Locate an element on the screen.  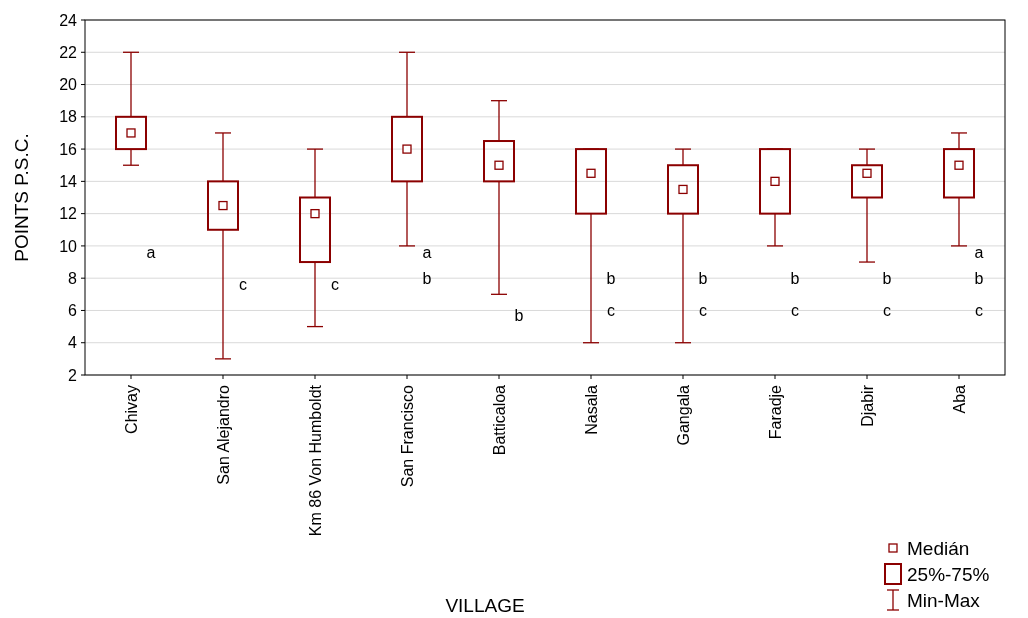
y-tick-label: 8 is located at coordinates (73, 278).